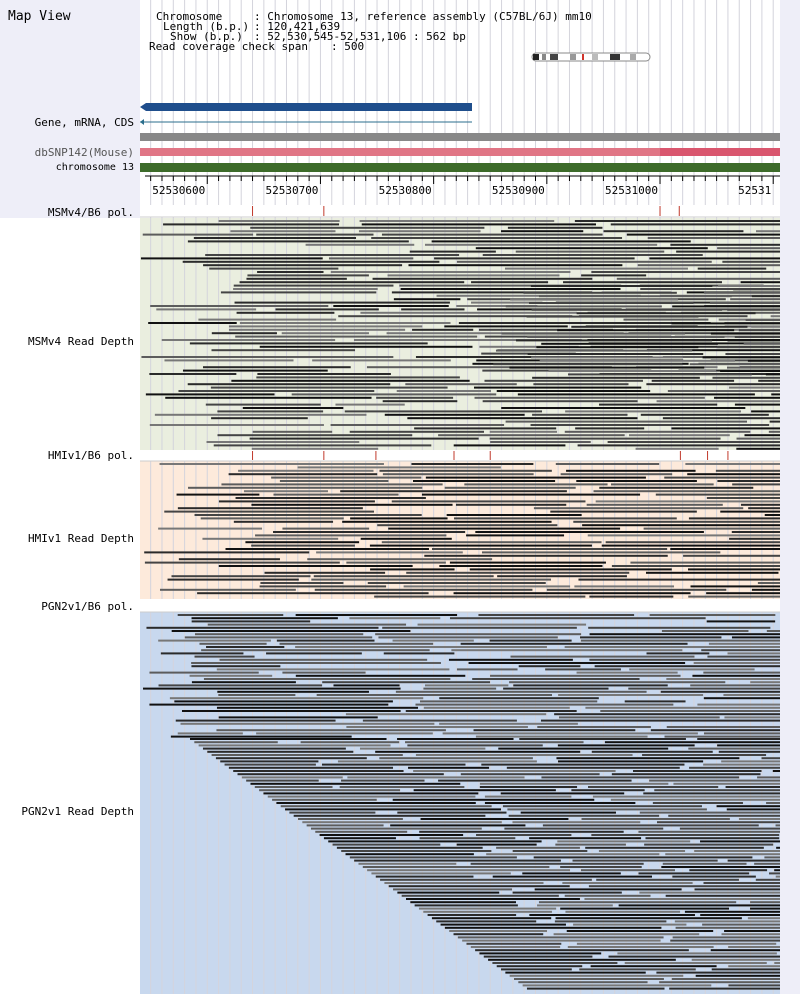 This screenshot has width=800, height=998. What do you see at coordinates (142, 122) in the screenshot?
I see `mrna-arrow` at bounding box center [142, 122].